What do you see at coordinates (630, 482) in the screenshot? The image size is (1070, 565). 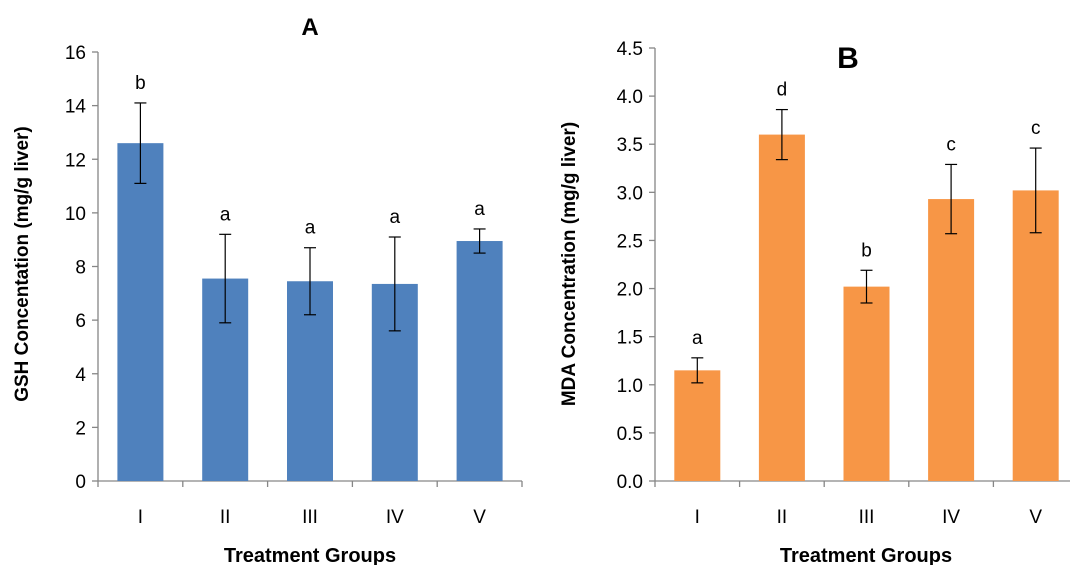 I see `y-tick-label: 0.0` at bounding box center [630, 482].